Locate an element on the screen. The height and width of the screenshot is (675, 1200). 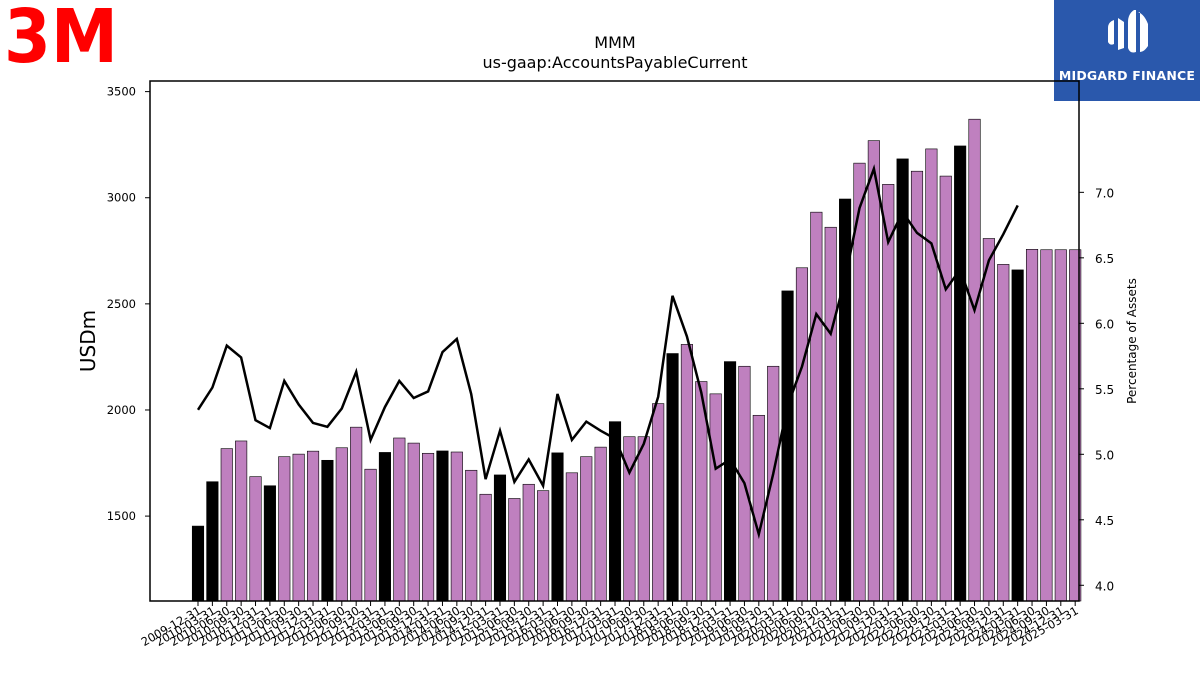
y2-tick-label: 6.0 is located at coordinates (1104, 324).